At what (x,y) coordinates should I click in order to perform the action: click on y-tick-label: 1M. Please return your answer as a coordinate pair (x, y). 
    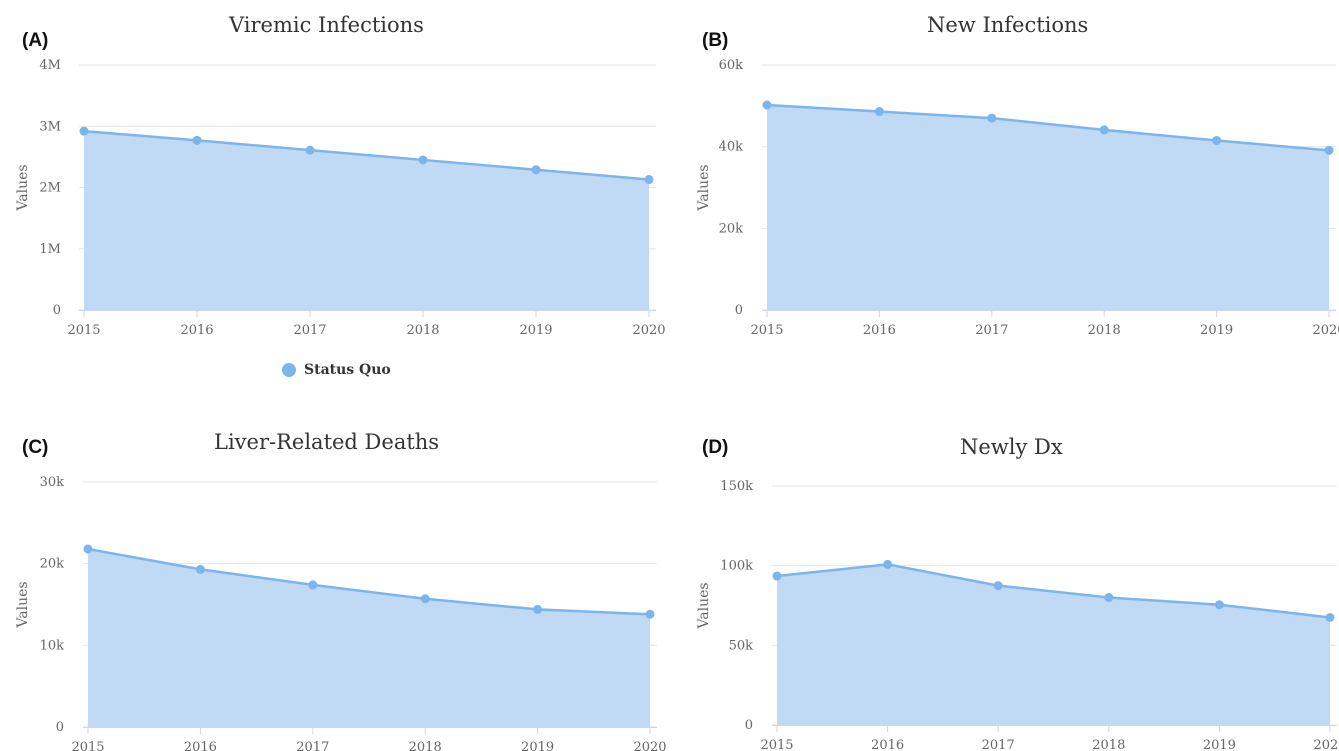
    Looking at the image, I should click on (50, 249).